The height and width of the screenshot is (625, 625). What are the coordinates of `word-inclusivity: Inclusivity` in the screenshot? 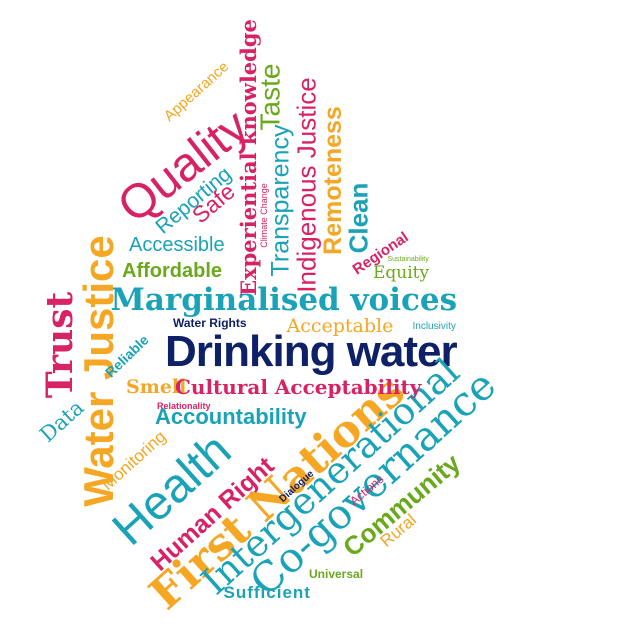 It's located at (434, 326).